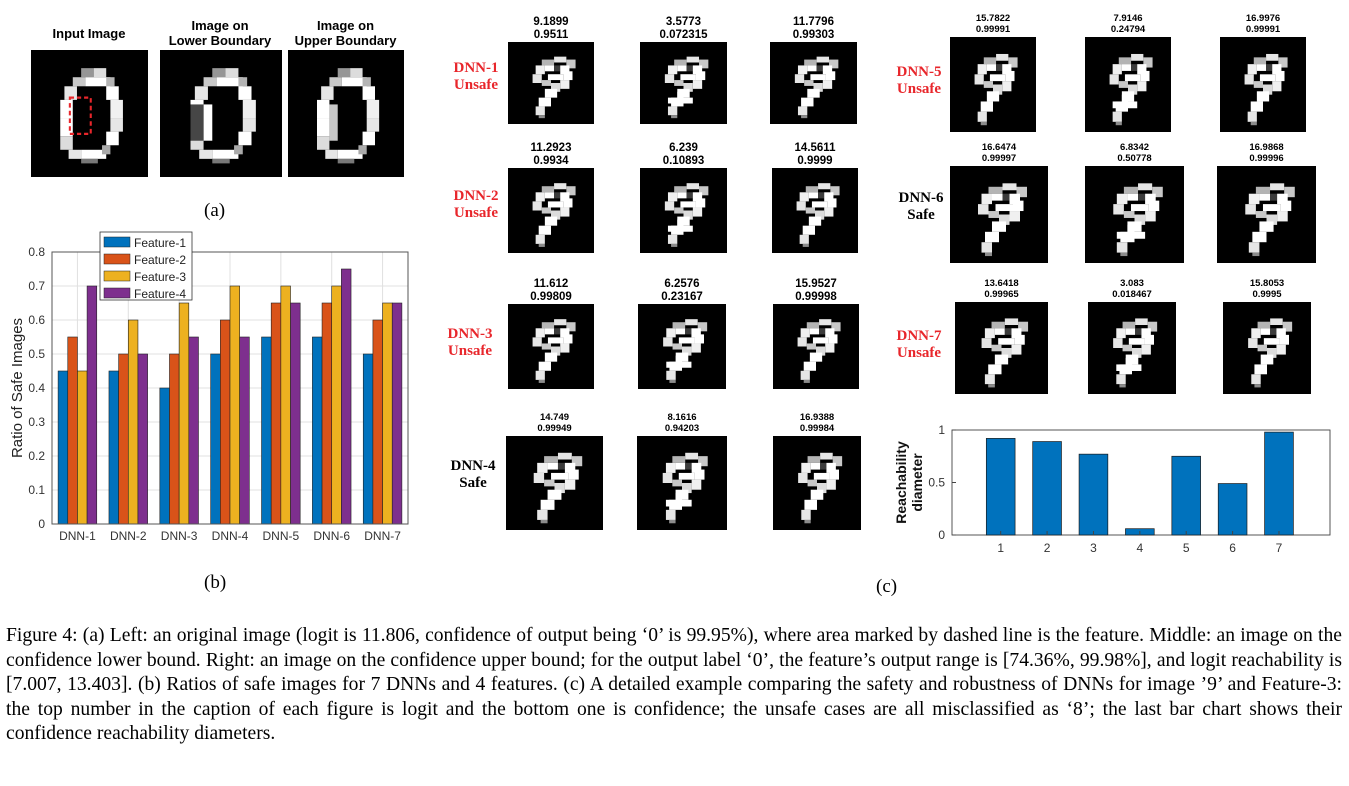 The image size is (1349, 786). What do you see at coordinates (473, 466) in the screenshot?
I see `dnn-name: DNN-4` at bounding box center [473, 466].